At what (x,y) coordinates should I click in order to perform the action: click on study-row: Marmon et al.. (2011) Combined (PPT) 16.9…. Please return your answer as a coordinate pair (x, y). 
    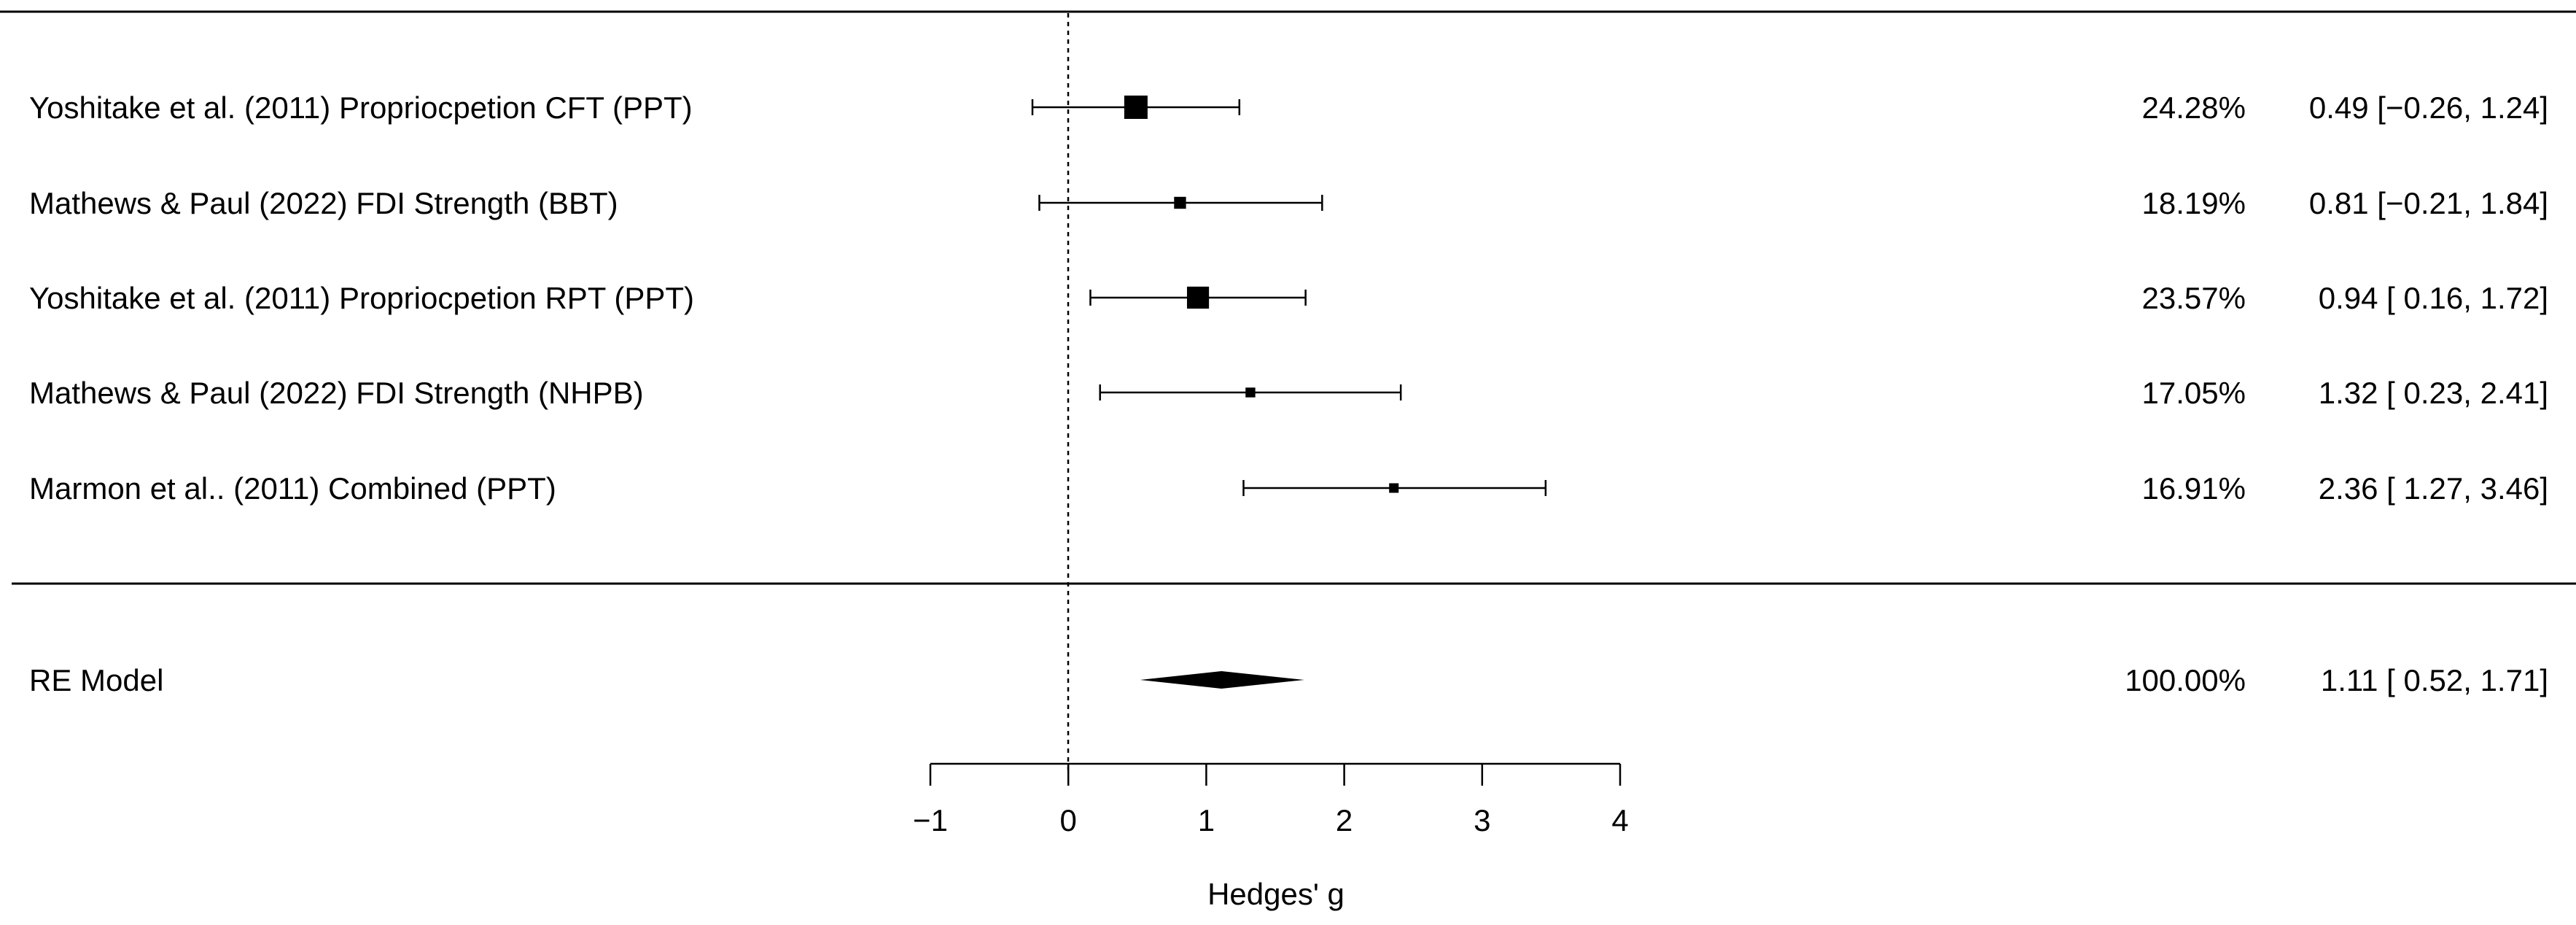
    Looking at the image, I should click on (1288, 488).